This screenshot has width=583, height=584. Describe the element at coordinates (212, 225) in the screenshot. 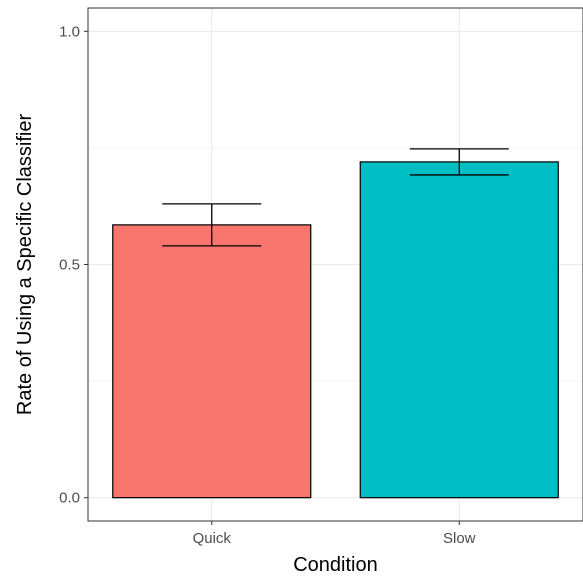

I see `error-bar-quick` at that location.